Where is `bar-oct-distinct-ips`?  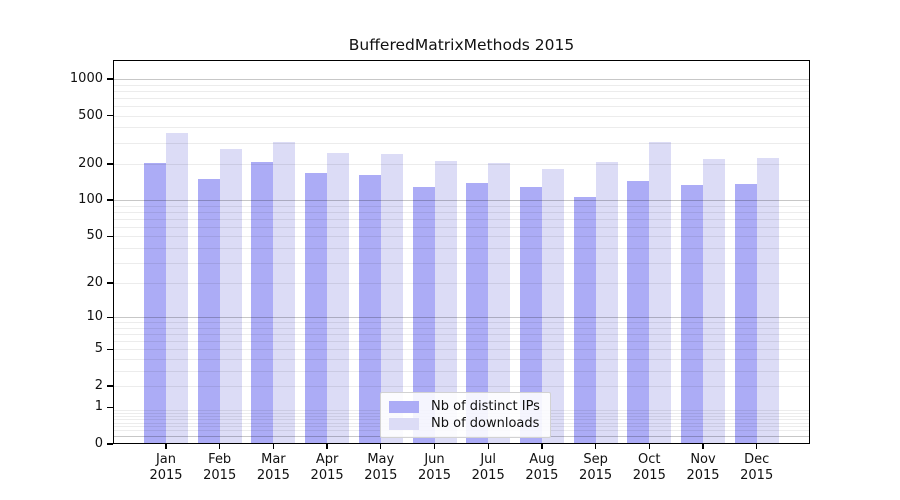 bar-oct-distinct-ips is located at coordinates (638, 312).